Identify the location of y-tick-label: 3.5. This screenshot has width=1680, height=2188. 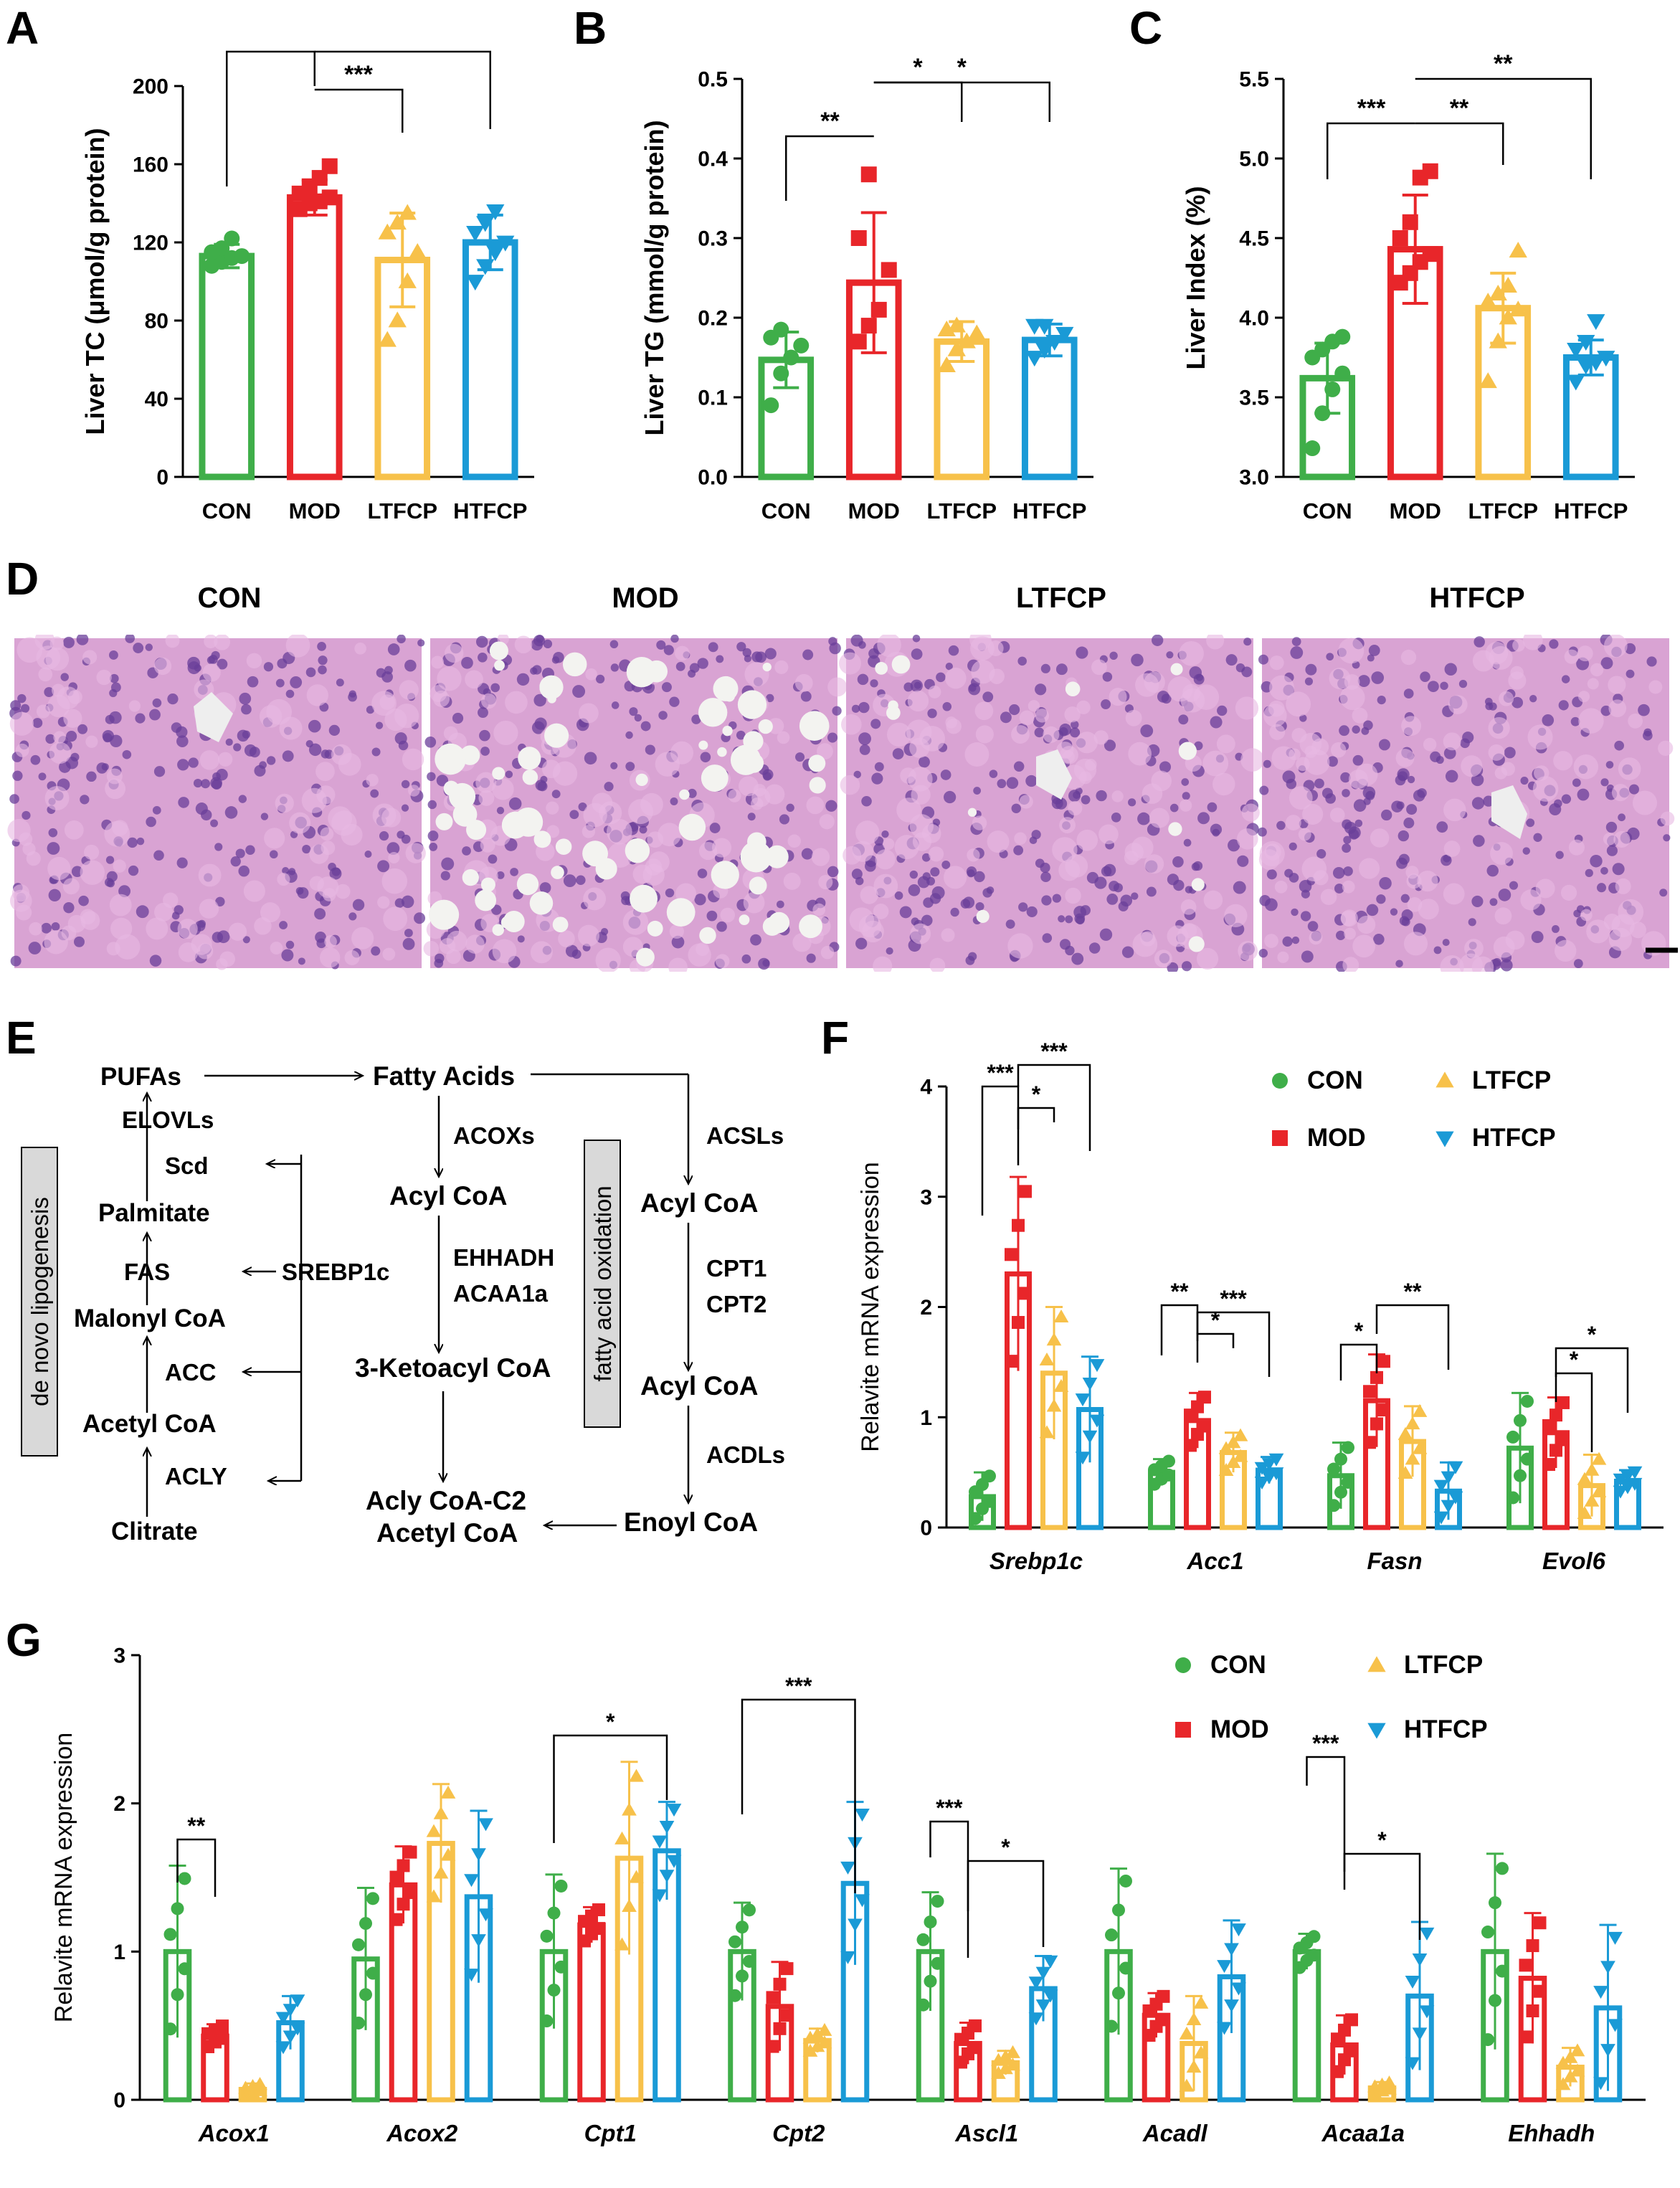
(1254, 398).